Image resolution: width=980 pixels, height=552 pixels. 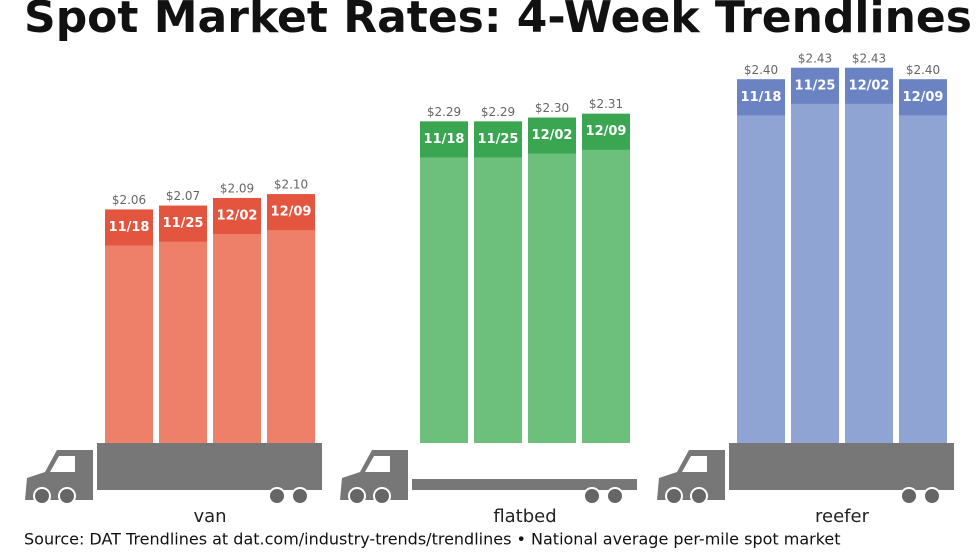 I want to click on trailer-deck, so click(x=524, y=484).